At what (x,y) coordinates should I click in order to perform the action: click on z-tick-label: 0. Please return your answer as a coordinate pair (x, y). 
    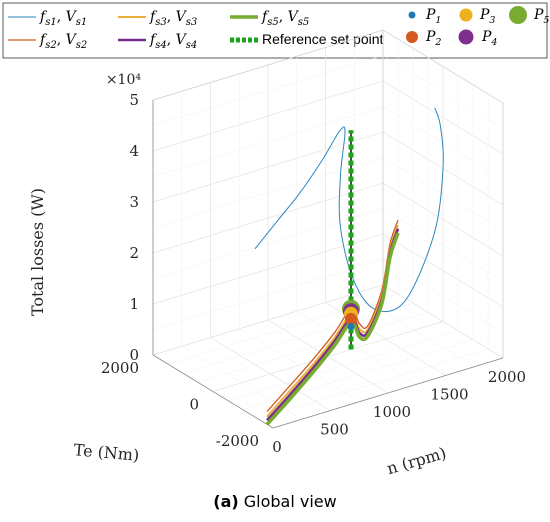
    Looking at the image, I should click on (134, 355).